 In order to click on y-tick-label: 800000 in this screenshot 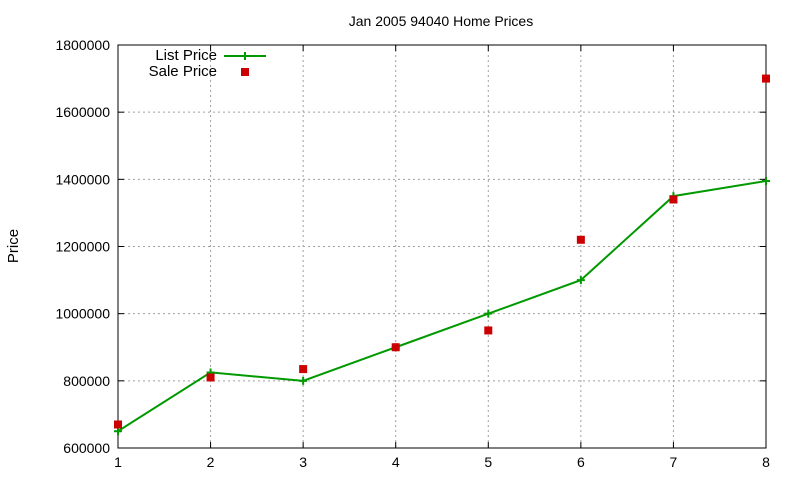, I will do `click(86, 381)`.